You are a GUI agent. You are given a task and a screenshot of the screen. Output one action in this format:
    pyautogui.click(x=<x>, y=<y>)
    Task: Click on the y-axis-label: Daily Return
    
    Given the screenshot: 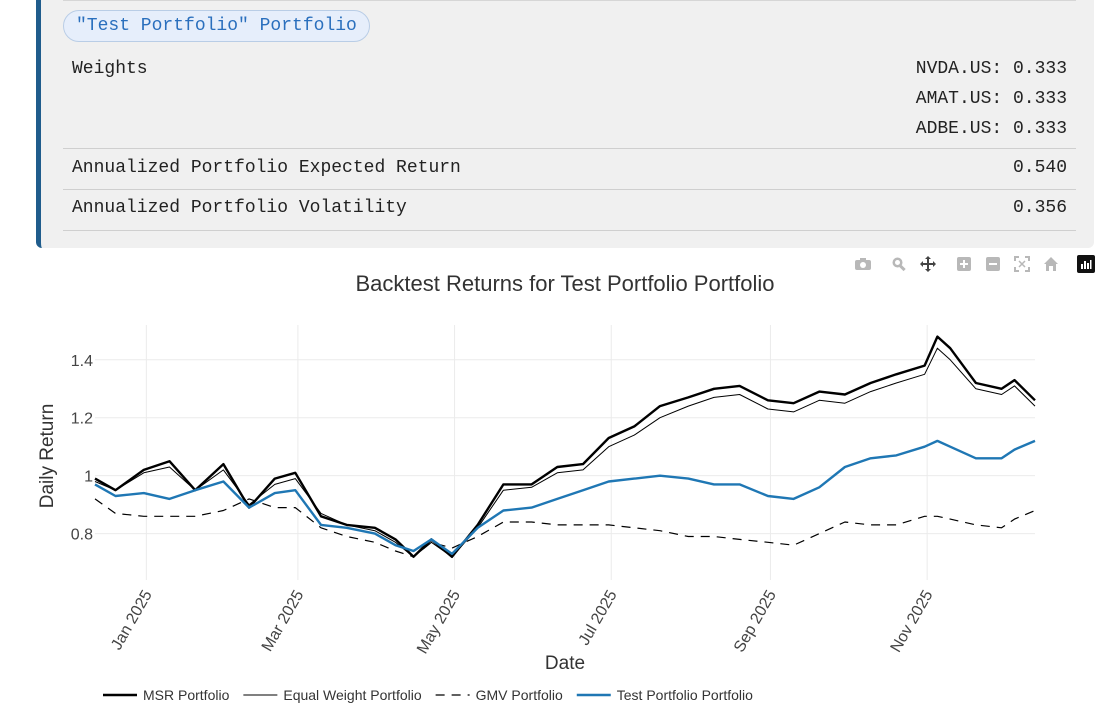 What is the action you would take?
    pyautogui.click(x=47, y=456)
    